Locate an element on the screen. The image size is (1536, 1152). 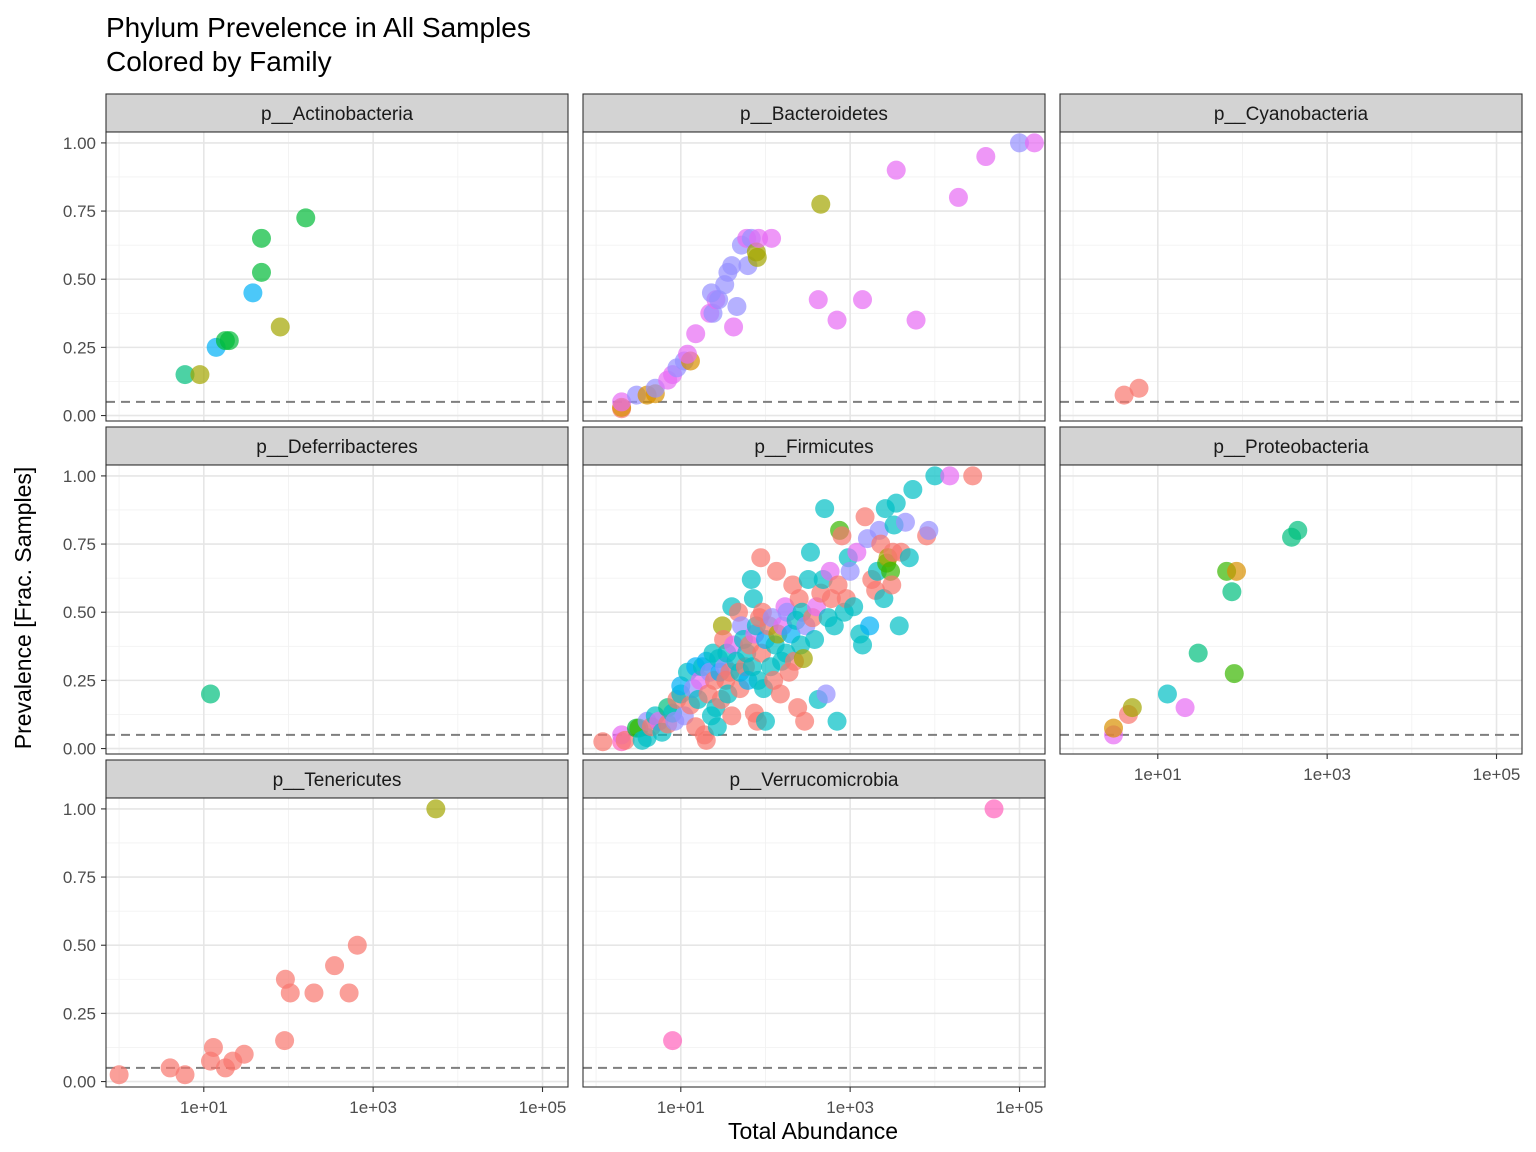
facet-p-actinobacteria: p__Actinobacteria 0.00 0.25 0.50 0.75 1.00 is located at coordinates (316, 259).